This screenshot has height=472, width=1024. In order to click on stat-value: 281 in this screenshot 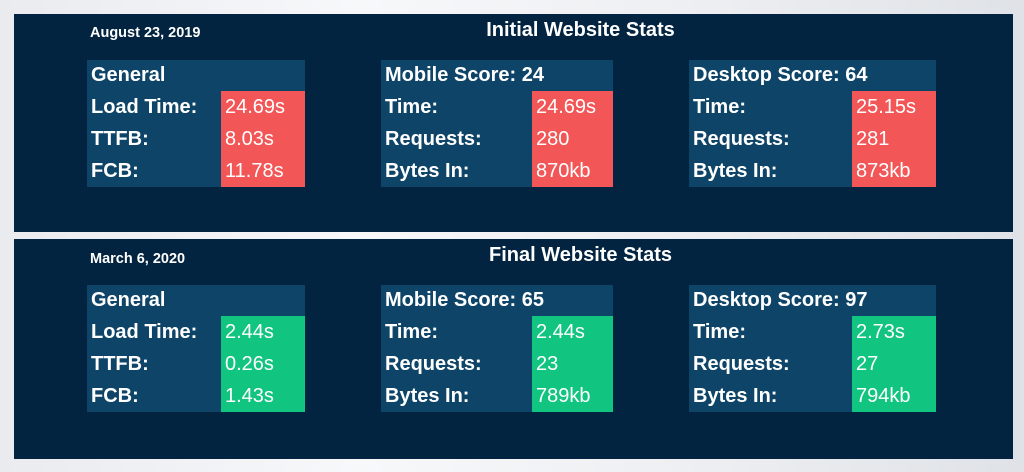, I will do `click(894, 139)`.